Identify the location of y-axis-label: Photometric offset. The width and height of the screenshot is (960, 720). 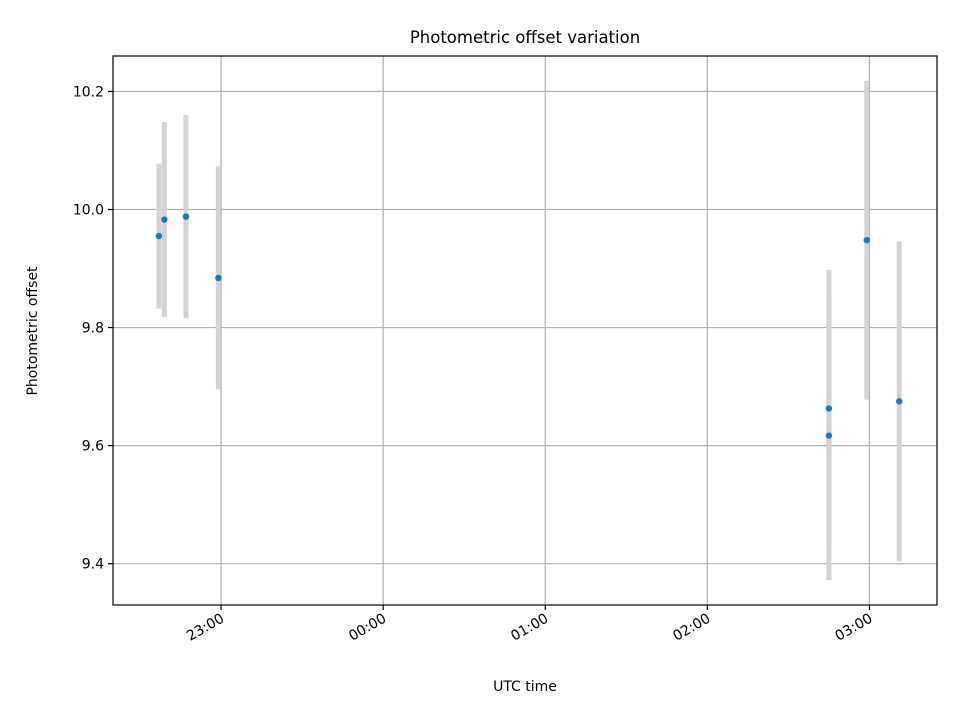
(33, 331).